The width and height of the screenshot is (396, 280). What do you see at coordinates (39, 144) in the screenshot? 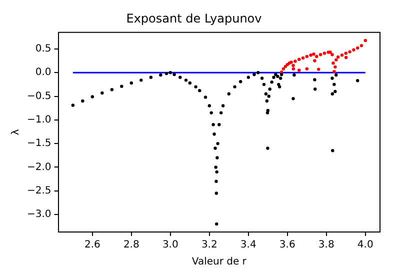
I see `y-tick-label: −1.5` at bounding box center [39, 144].